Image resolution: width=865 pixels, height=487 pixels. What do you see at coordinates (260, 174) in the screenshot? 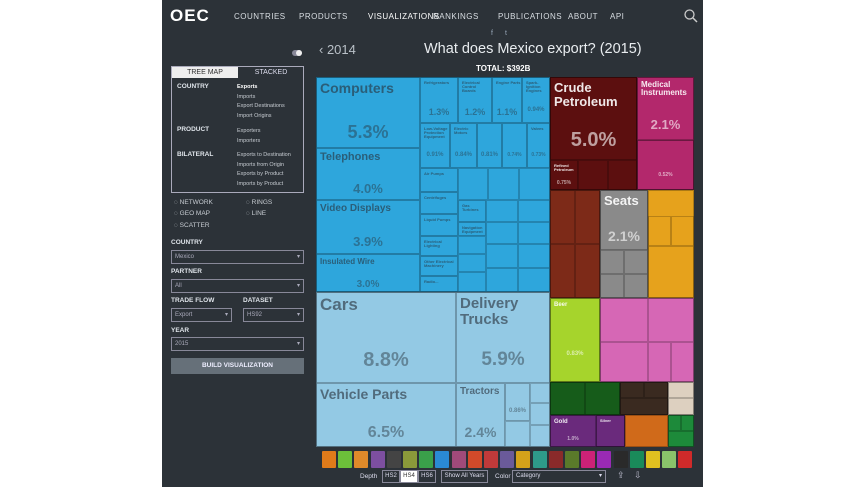
I see `menu-item: Exports by Product` at bounding box center [260, 174].